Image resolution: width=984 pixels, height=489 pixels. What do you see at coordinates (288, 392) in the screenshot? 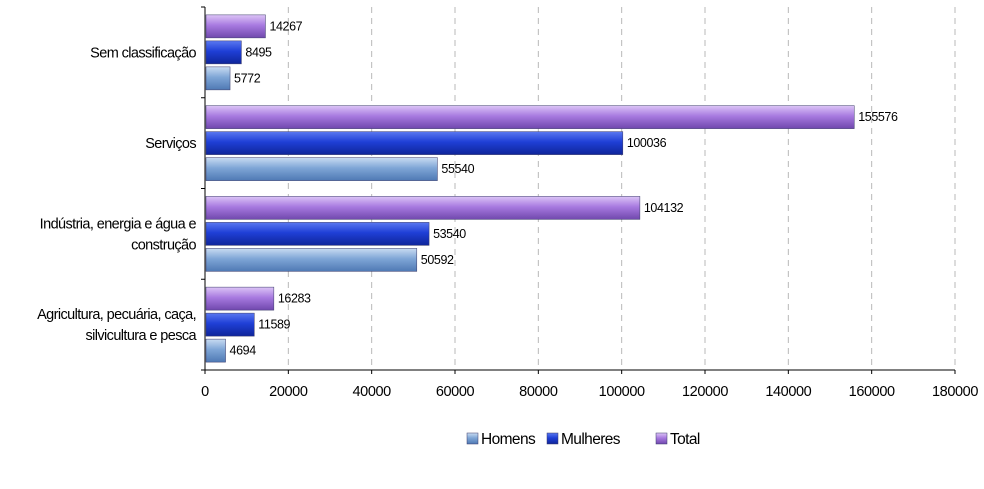
I see `x-tick-label: 20000` at bounding box center [288, 392].